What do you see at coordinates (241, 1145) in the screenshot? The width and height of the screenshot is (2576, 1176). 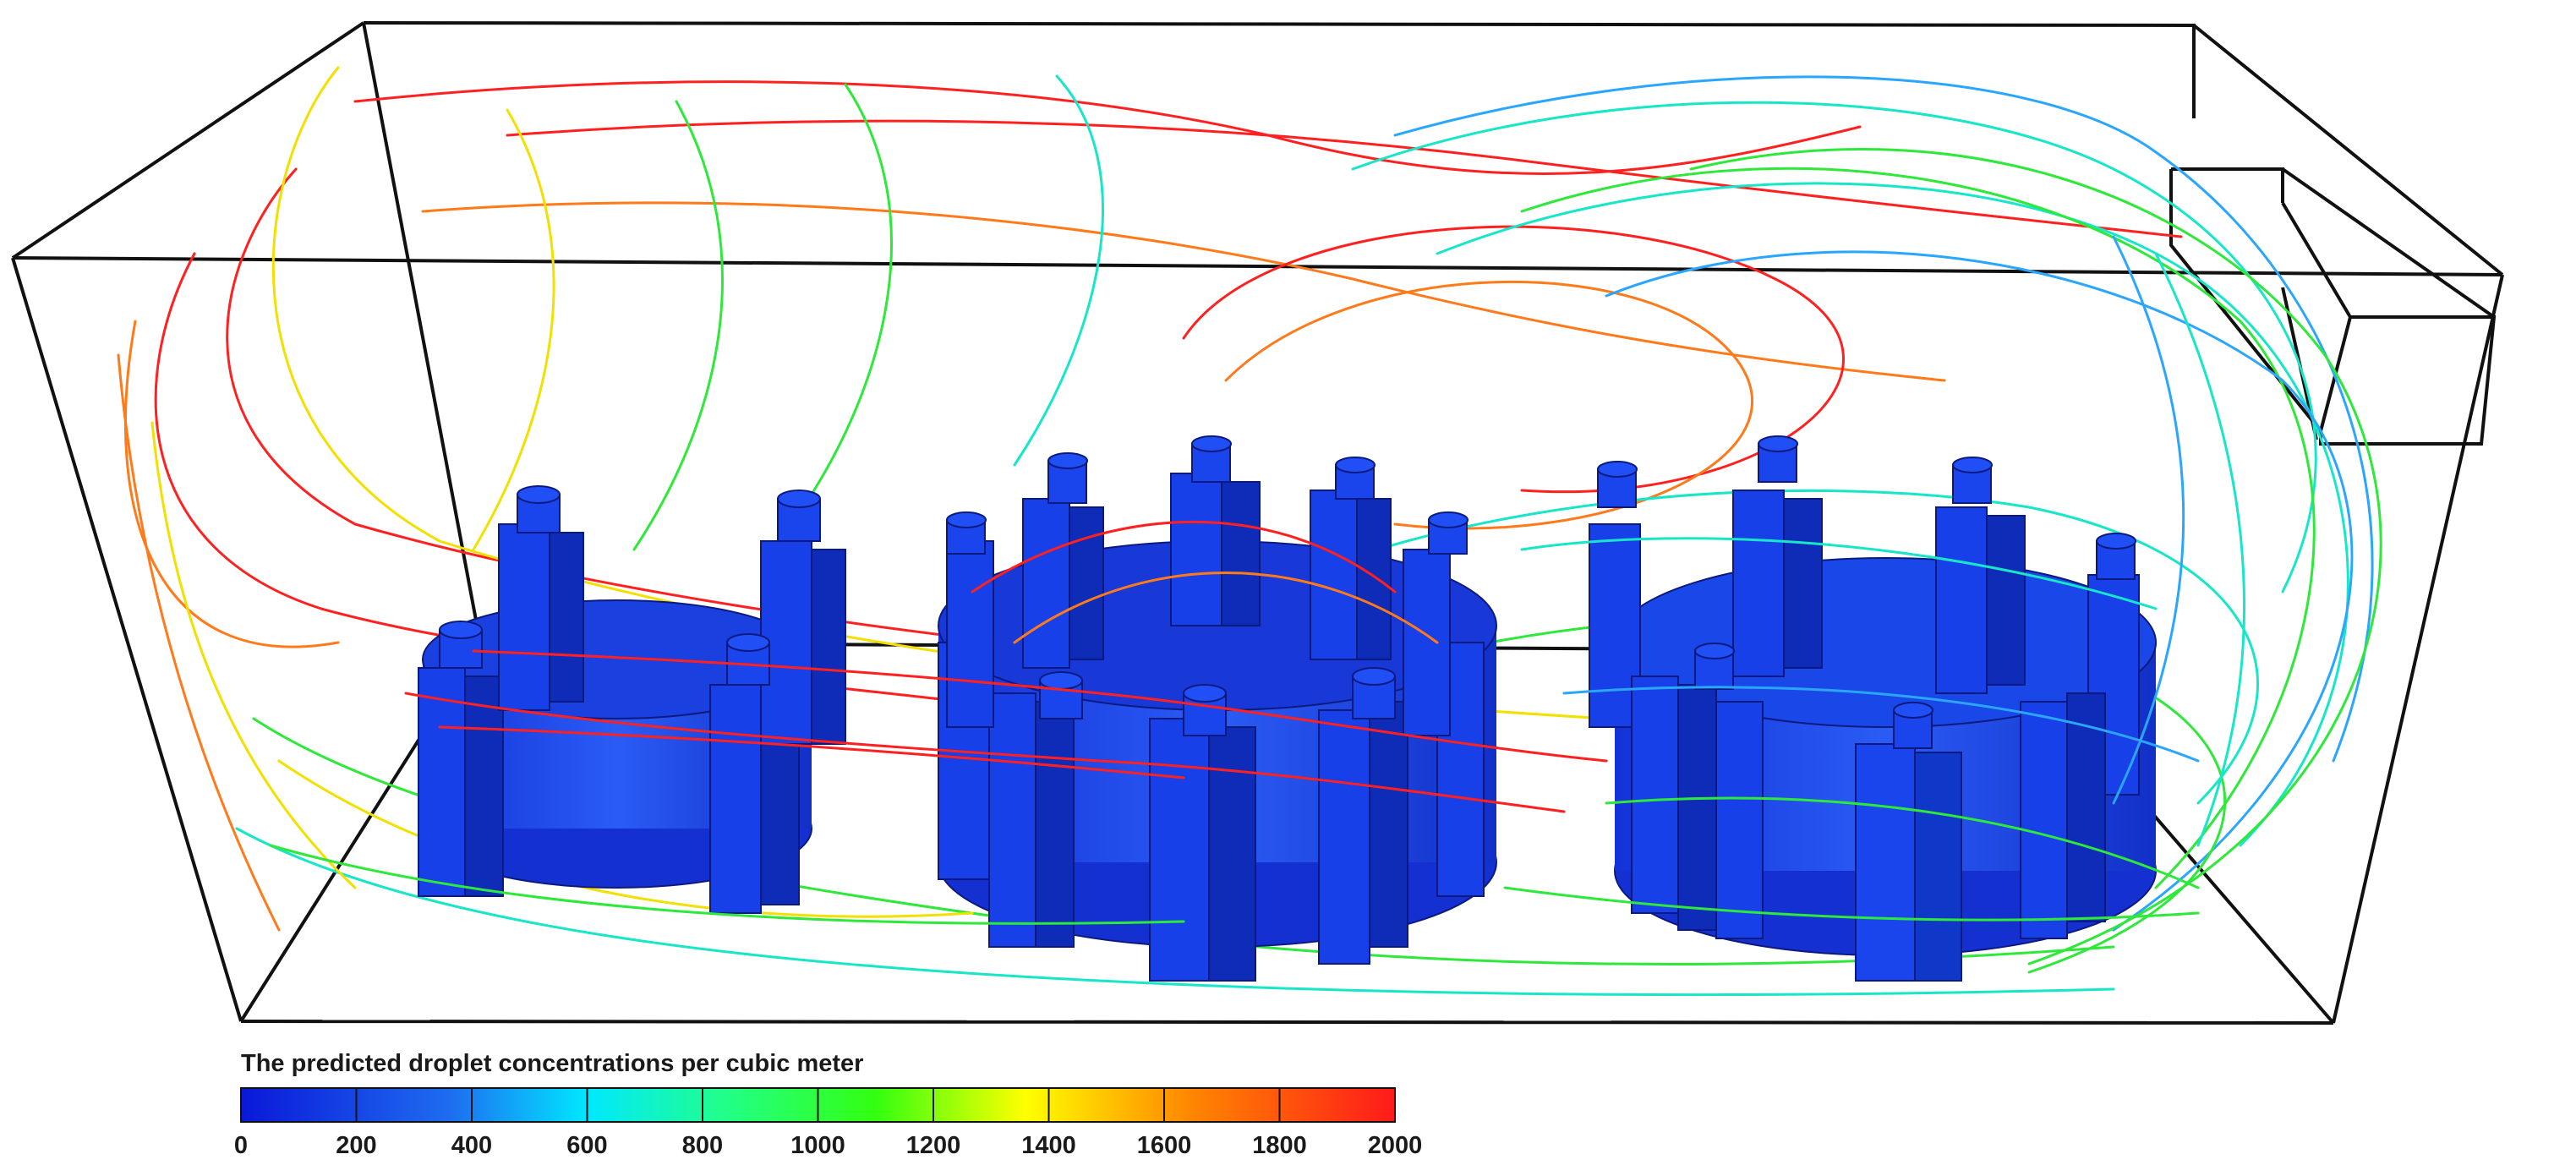 I see `legend-tick-label: 0` at bounding box center [241, 1145].